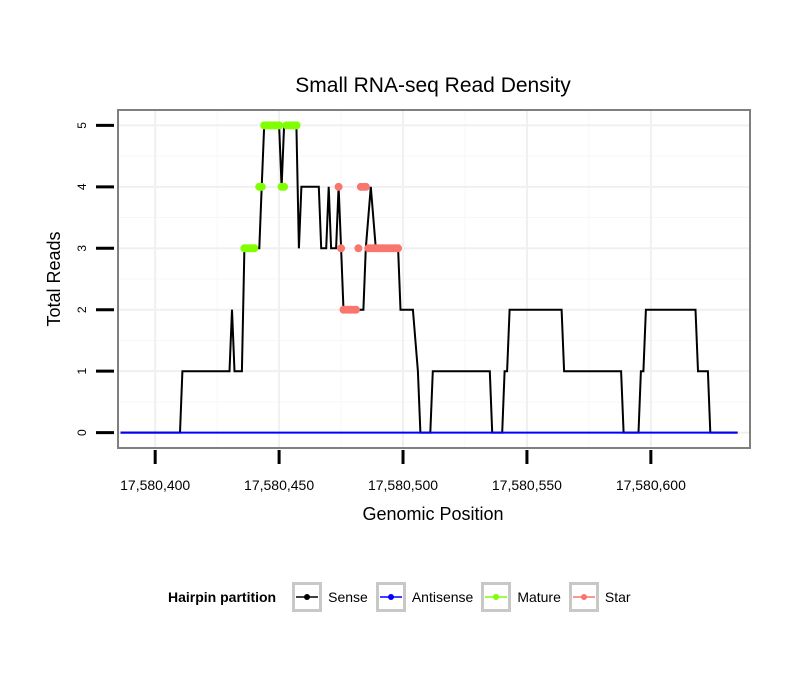 This screenshot has width=810, height=690. Describe the element at coordinates (651, 485) in the screenshot. I see `x-tick-label: 17,580,600` at that location.